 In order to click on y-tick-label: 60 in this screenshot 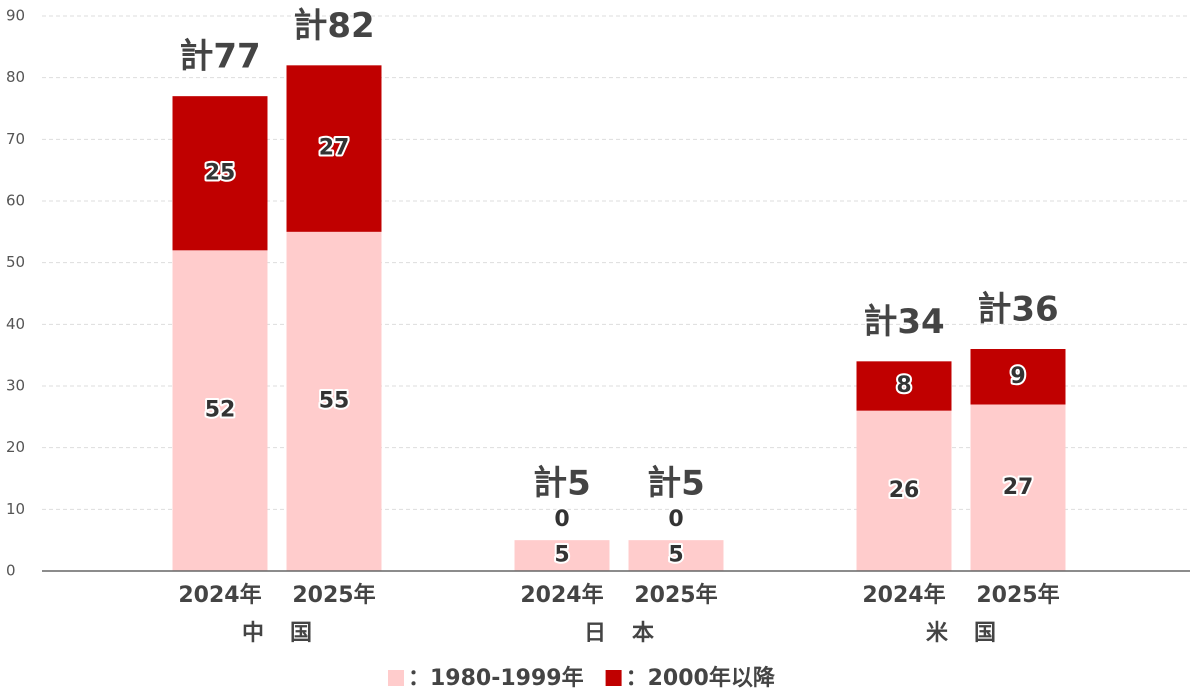, I will do `click(15, 201)`.